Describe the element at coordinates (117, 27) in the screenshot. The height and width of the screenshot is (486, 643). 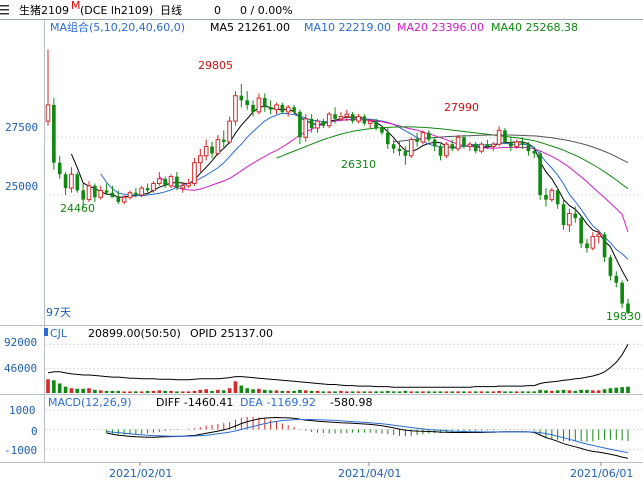
I see `ma-legend-title: MA组合(5,10,20,40,60,0)` at that location.